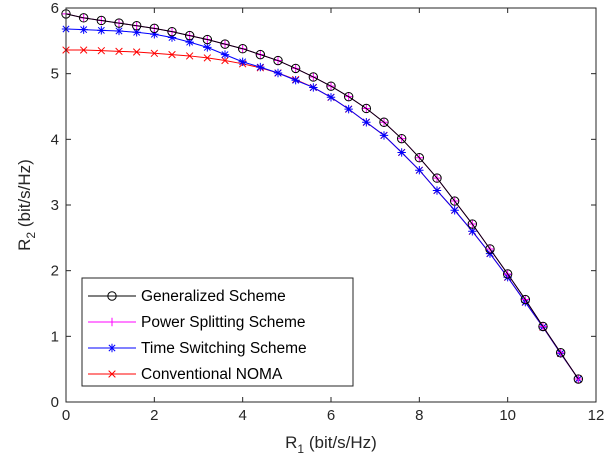 The width and height of the screenshot is (612, 470). I want to click on x-tick-label: 4, so click(242, 415).